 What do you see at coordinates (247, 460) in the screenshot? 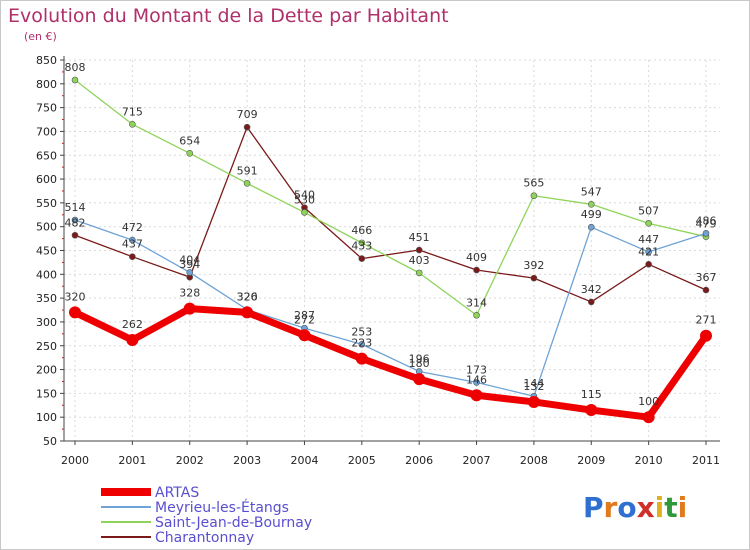
I see `x-tick-label-2003: 2003` at bounding box center [247, 460].